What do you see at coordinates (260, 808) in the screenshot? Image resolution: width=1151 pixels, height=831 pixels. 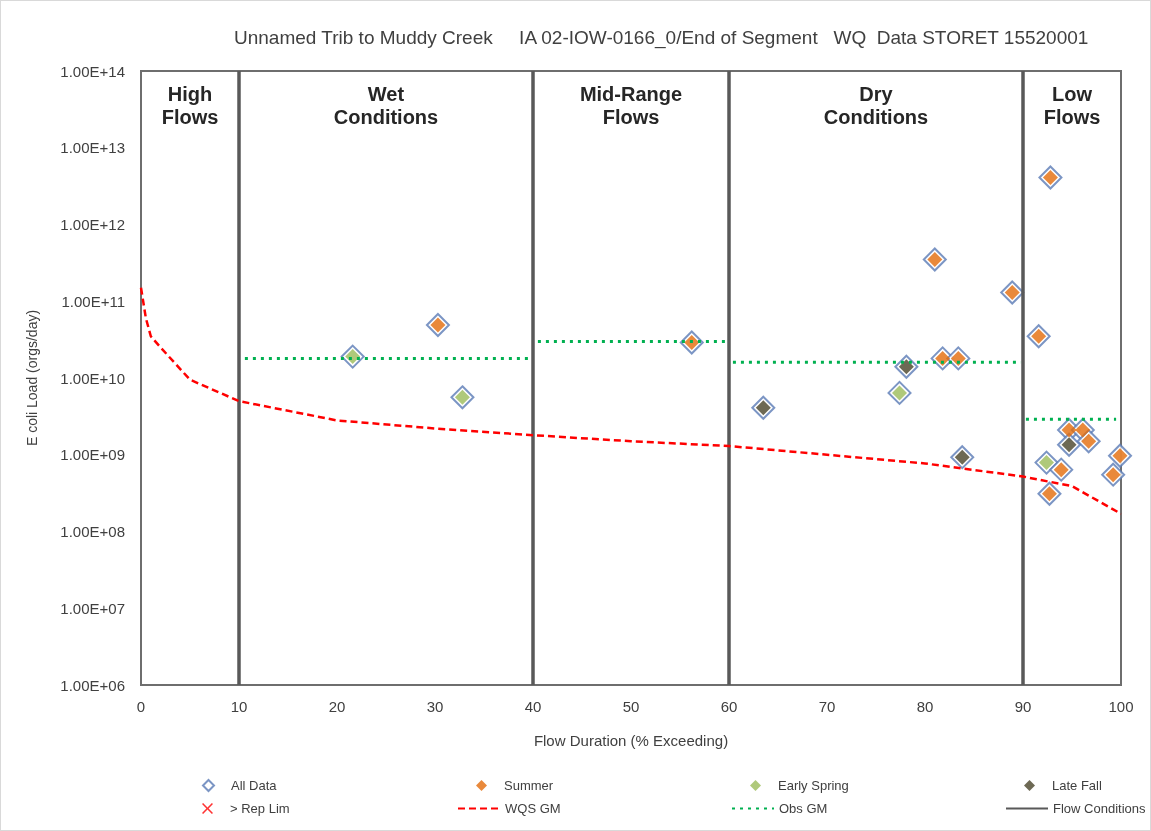 I see `legend-label: > Rep Lim` at bounding box center [260, 808].